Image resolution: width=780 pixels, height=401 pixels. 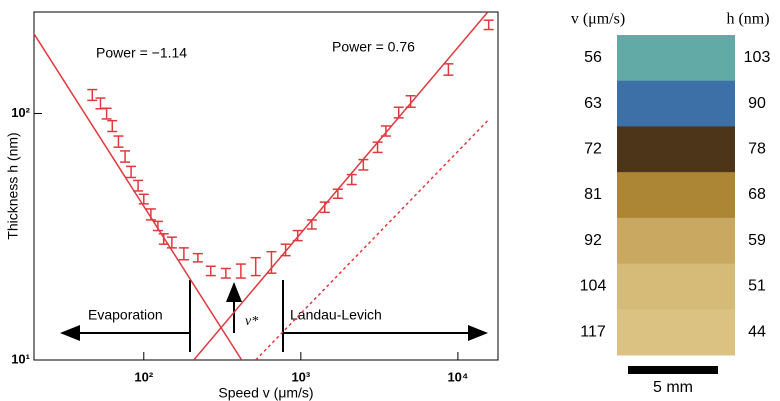 I want to click on speed-label: 56, so click(x=593, y=57).